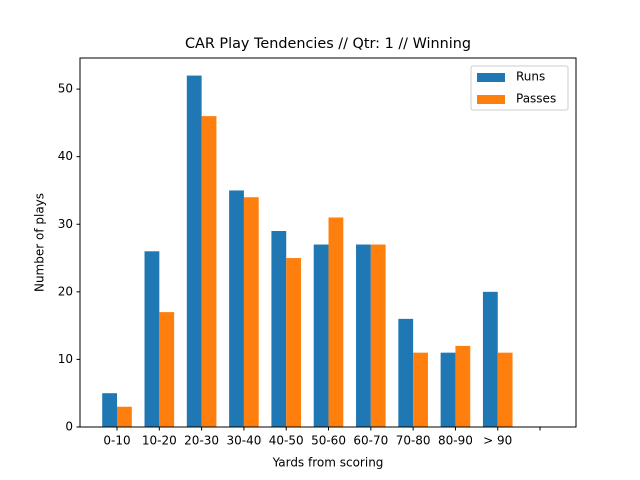 This screenshot has height=480, width=640. I want to click on x-tick-label: > 90, so click(497, 441).